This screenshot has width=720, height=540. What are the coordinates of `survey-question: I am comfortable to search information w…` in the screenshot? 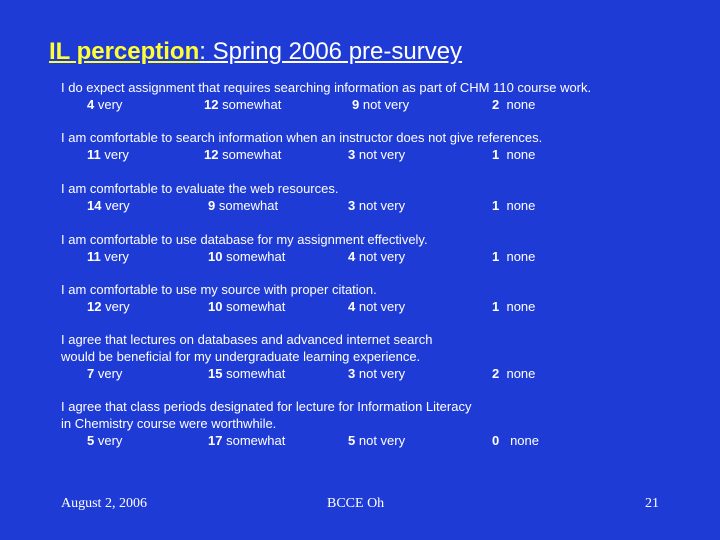 It's located at (381, 146).